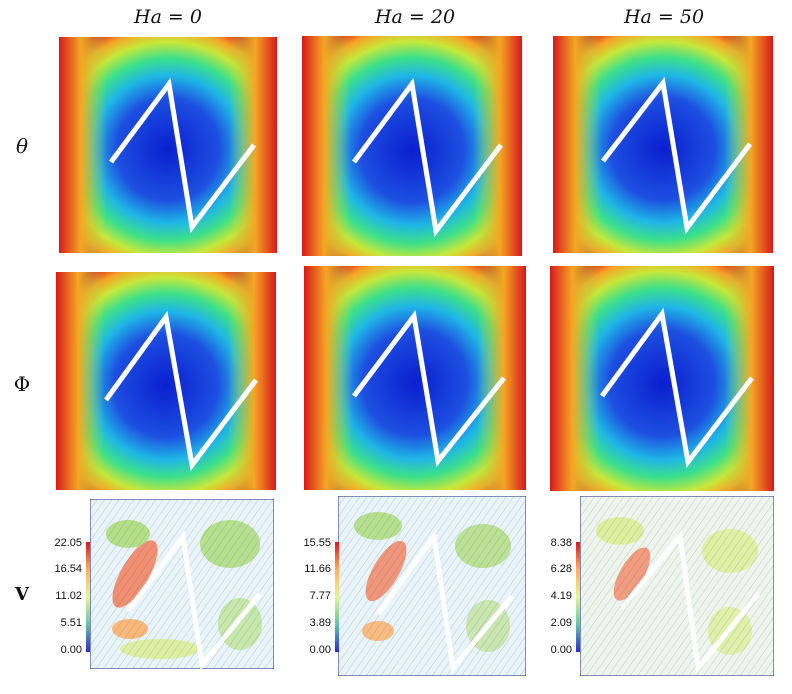 The width and height of the screenshot is (792, 694). I want to click on colorbar-tick: 11.02, so click(68, 596).